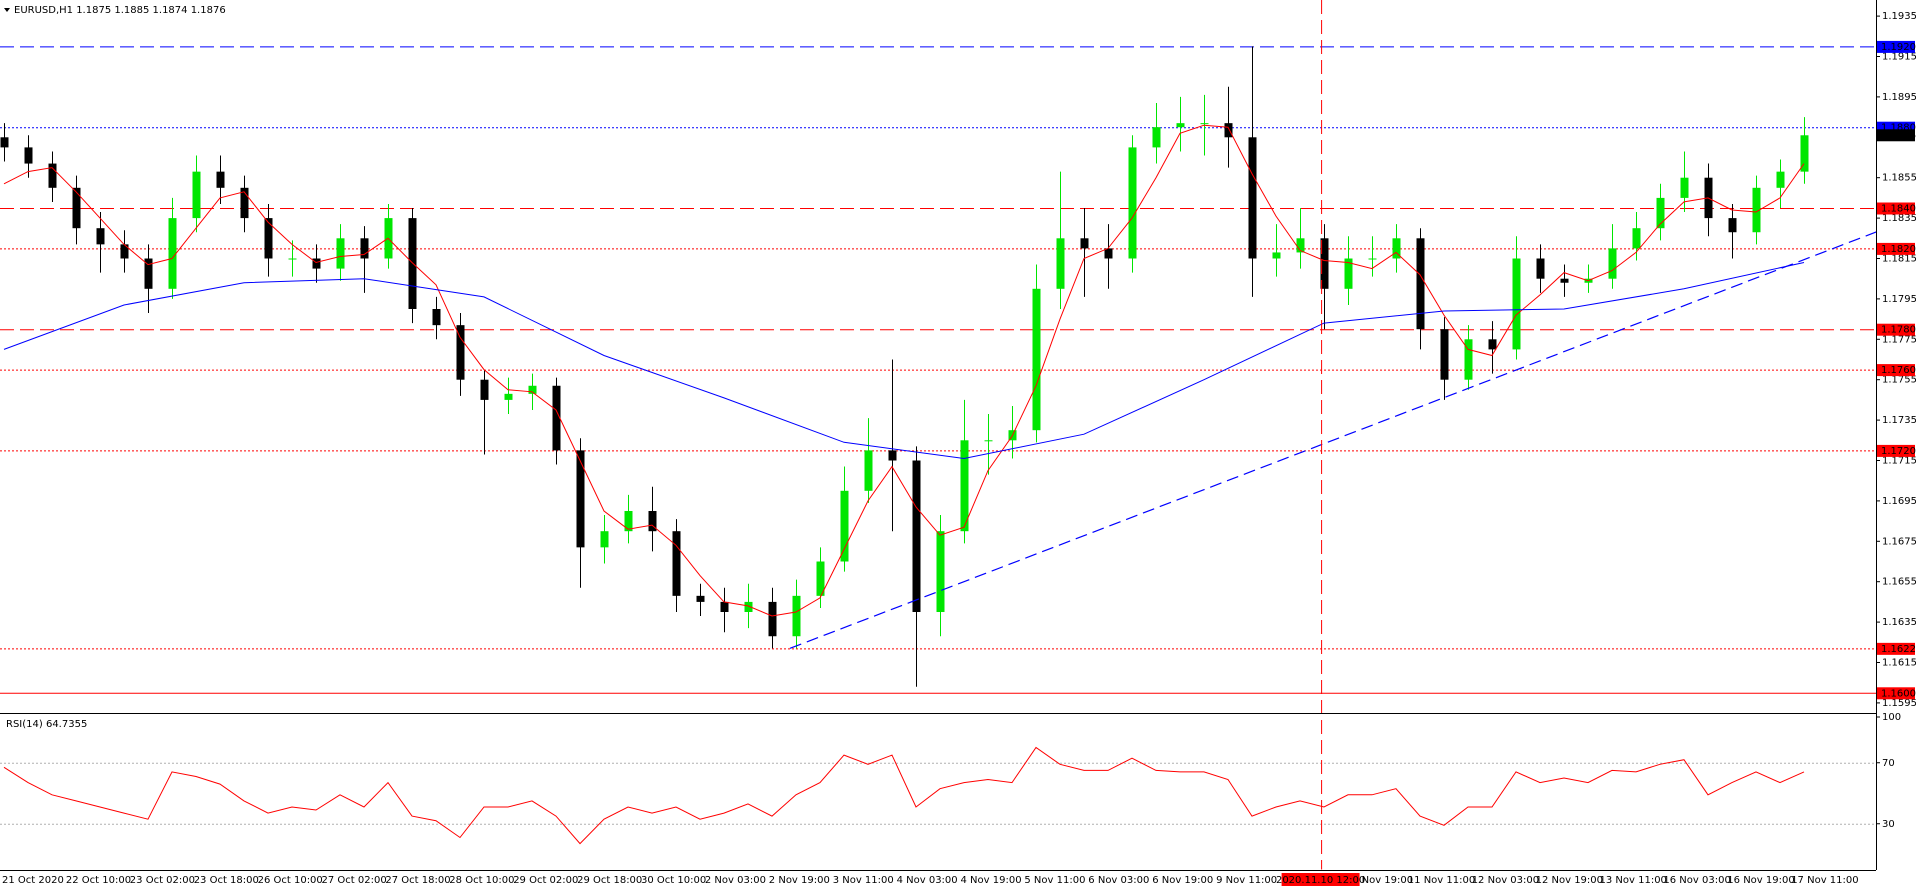 Image resolution: width=1916 pixels, height=891 pixels. I want to click on rsi-tick-label: 70, so click(1888, 763).